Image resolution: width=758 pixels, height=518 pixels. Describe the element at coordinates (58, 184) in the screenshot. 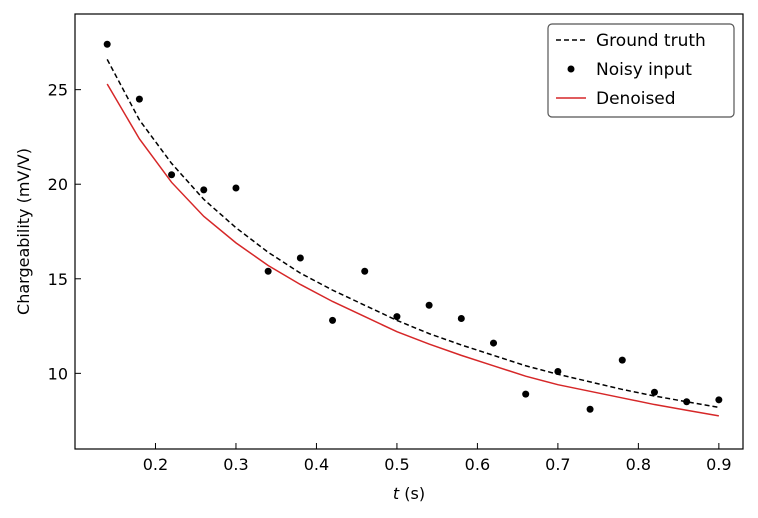

I see `y-tick-label-2: 20` at that location.